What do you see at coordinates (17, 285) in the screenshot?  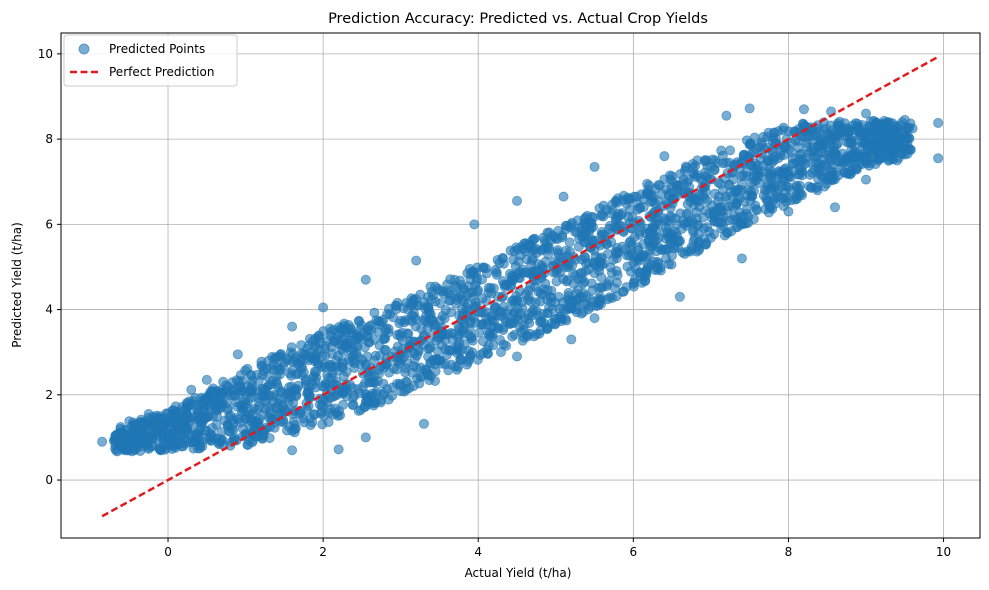 I see `y-axis-label: Predicted Yield (t/ha)` at bounding box center [17, 285].